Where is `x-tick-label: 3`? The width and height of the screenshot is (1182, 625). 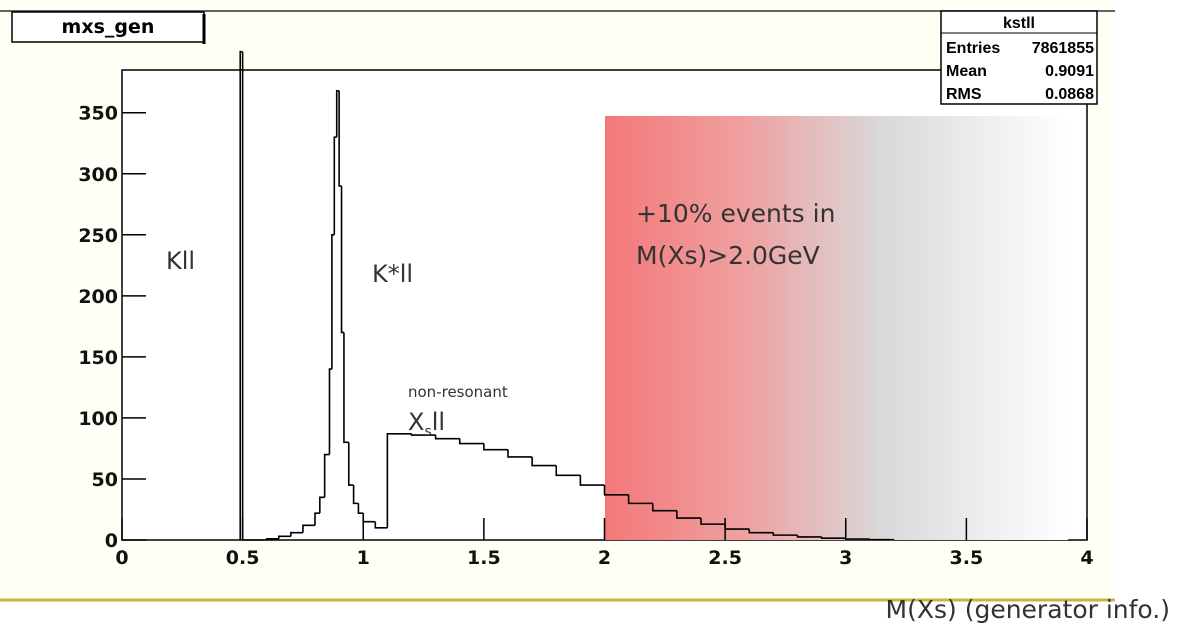
x-tick-label: 3 is located at coordinates (845, 558).